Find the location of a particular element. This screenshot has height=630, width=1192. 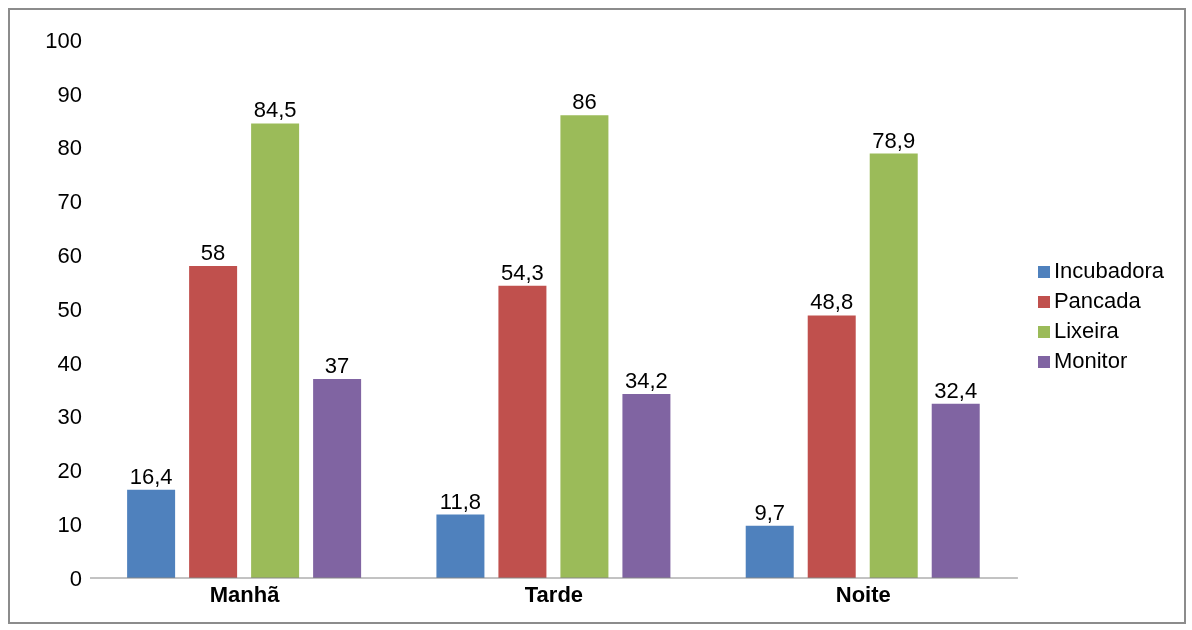

y-tick-label: 50 is located at coordinates (69, 309).